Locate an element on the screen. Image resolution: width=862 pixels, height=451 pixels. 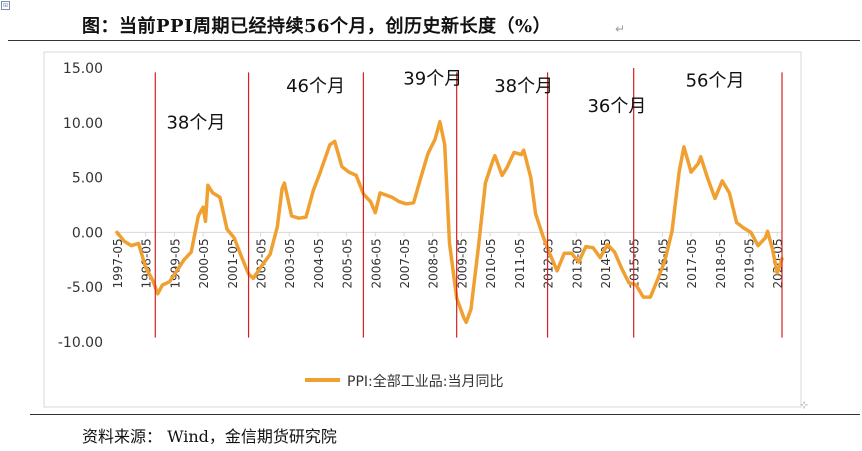
cycle-duration-label: 56个月 is located at coordinates (715, 81).